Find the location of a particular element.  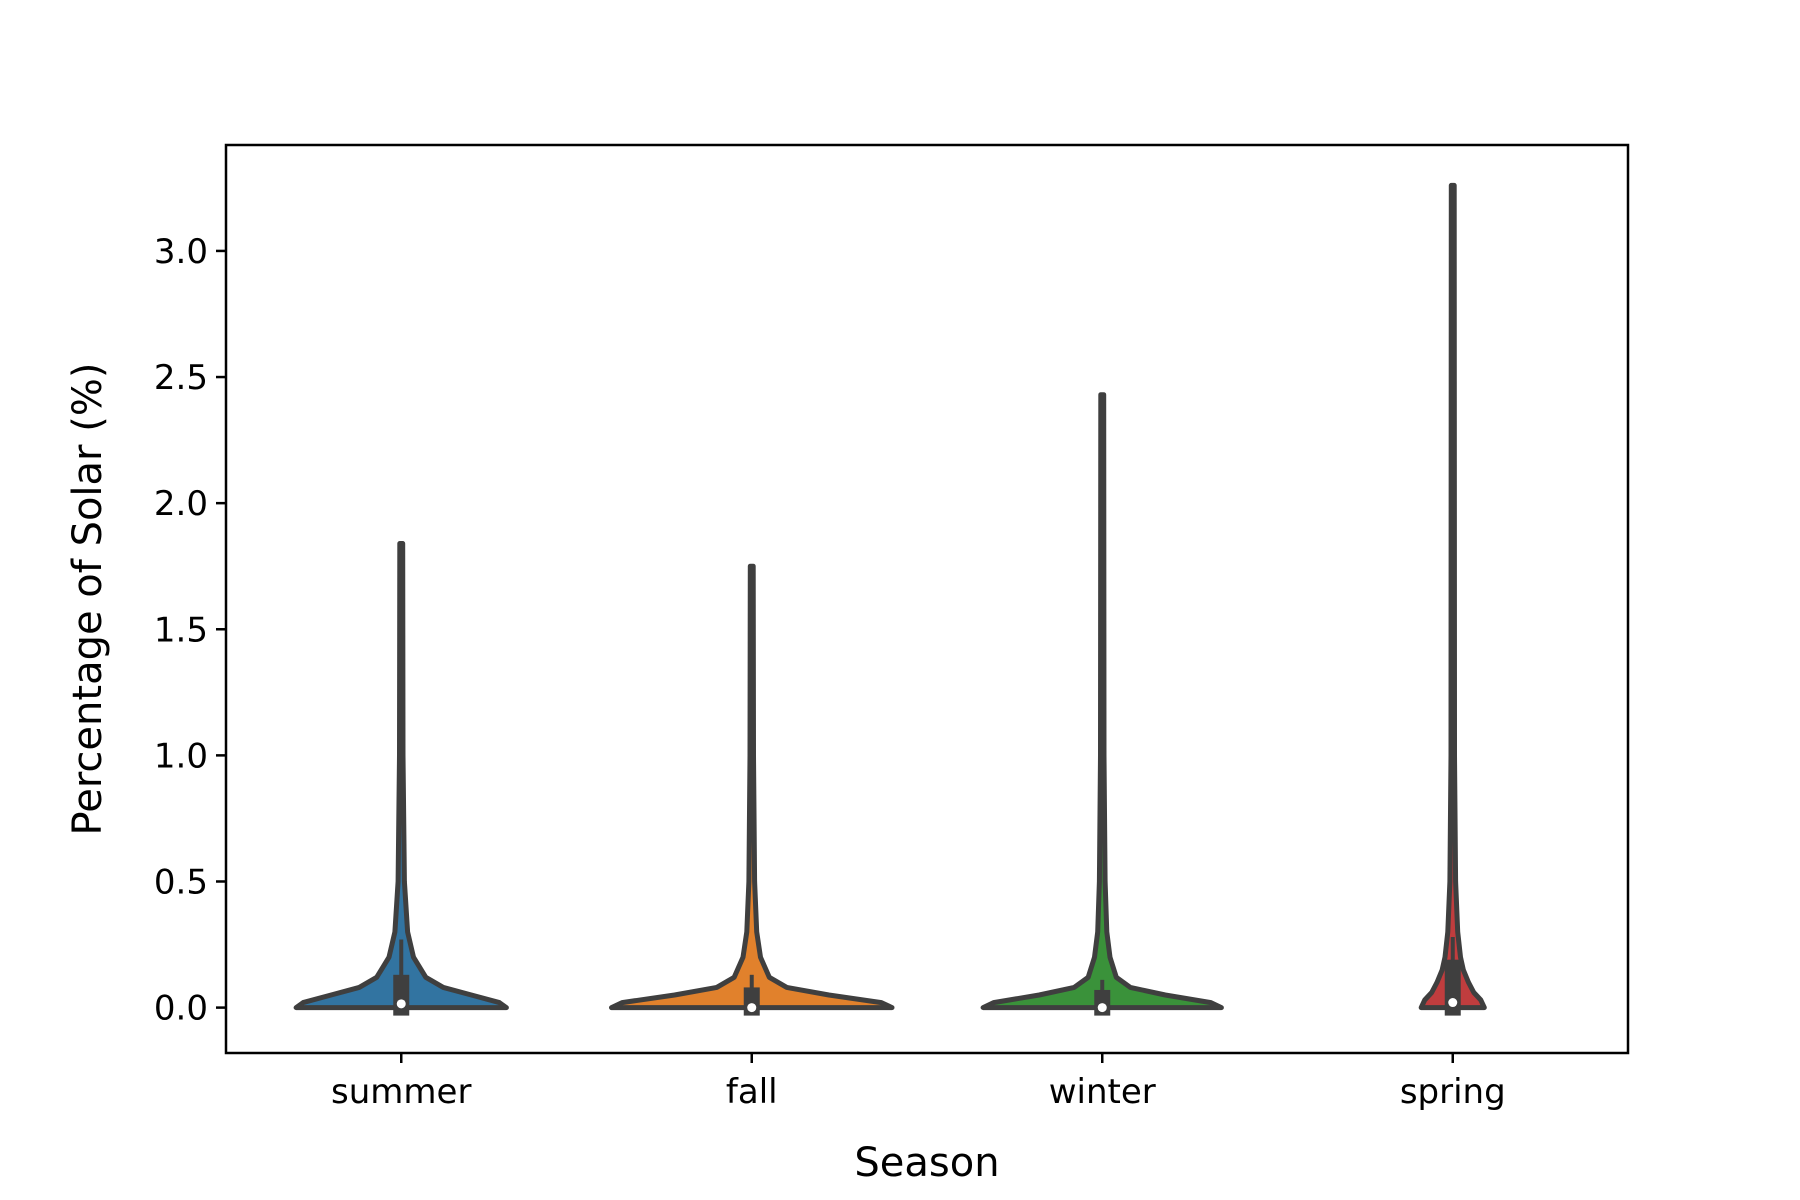

y-tick-label: 0.5 is located at coordinates (181, 882).